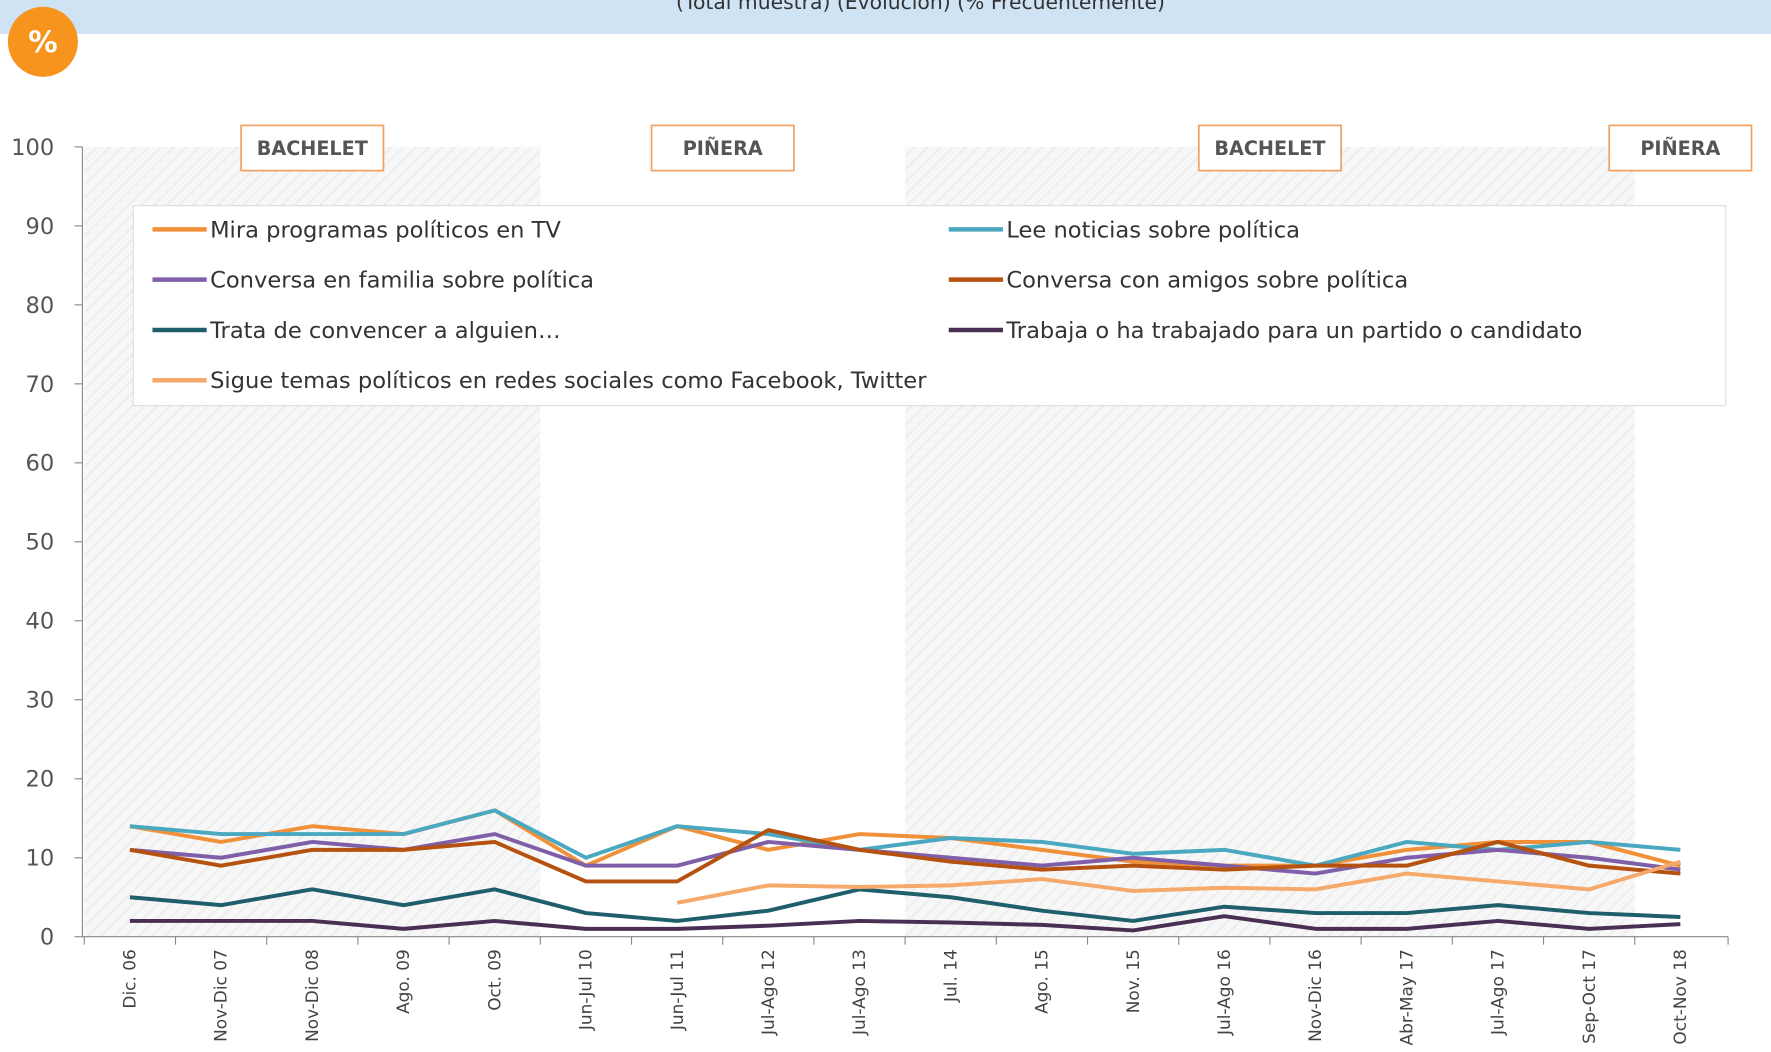 This screenshot has height=1052, width=1771. Describe the element at coordinates (1680, 996) in the screenshot. I see `x-tick-label: Oct-Nov 18` at that location.